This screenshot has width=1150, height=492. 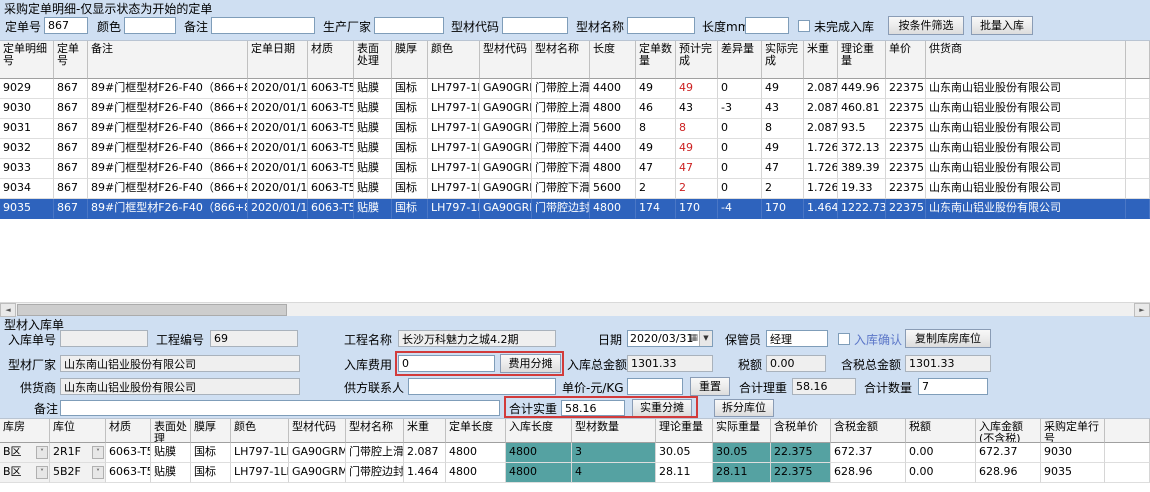 What do you see at coordinates (317, 473) in the screenshot?
I see `table-cell: GA90GRM05` at bounding box center [317, 473].